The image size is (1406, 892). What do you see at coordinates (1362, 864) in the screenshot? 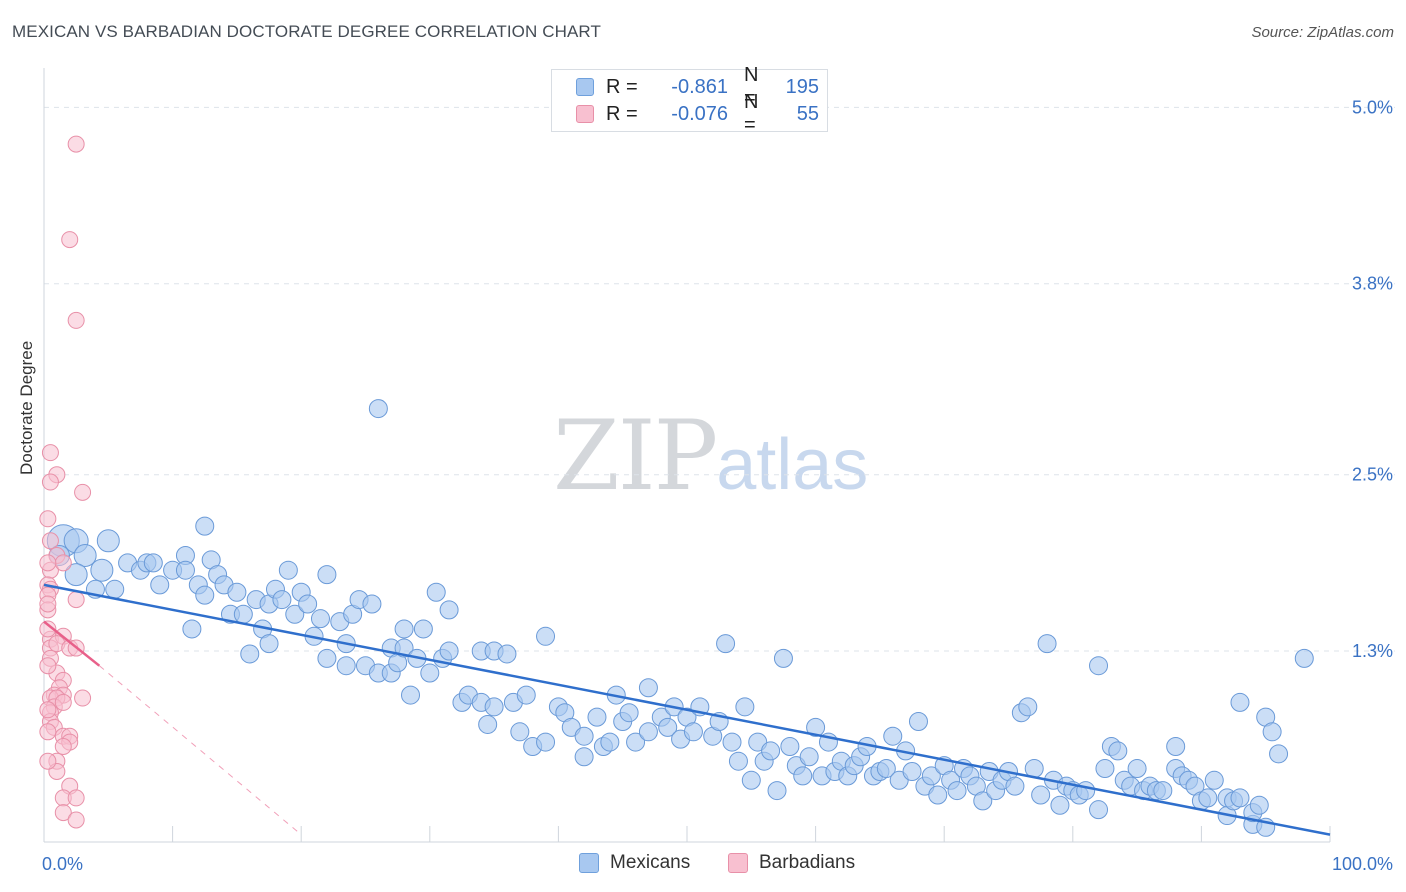
I see `x-tick-label-max: 100.0%` at bounding box center [1362, 864].